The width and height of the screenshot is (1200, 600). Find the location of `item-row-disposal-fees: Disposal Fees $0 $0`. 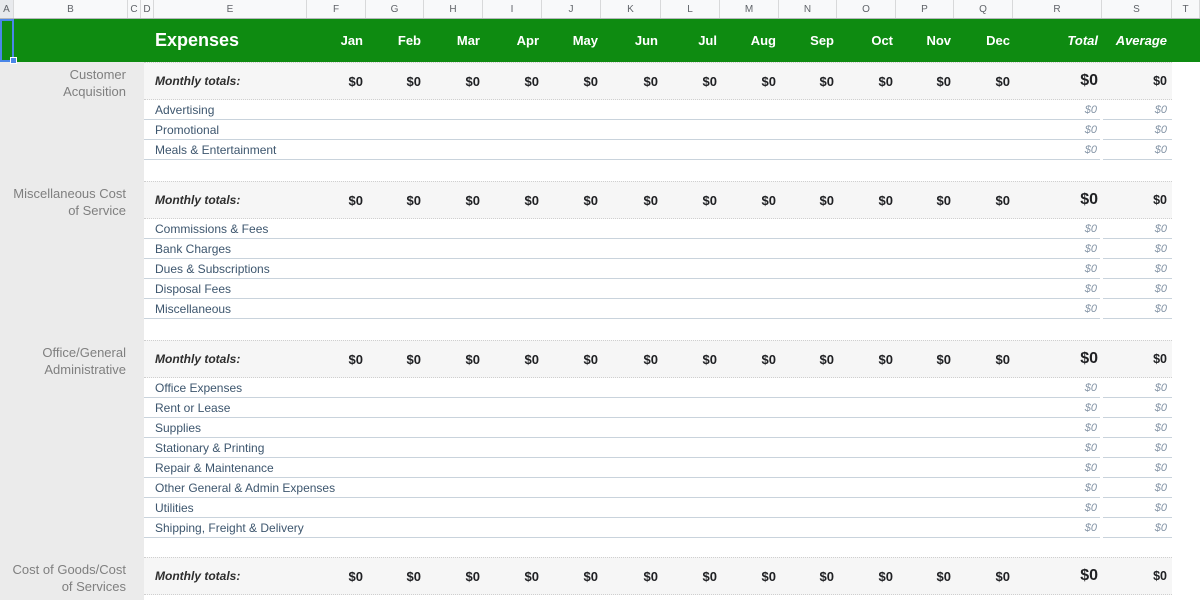

item-row-disposal-fees: Disposal Fees $0 $0 is located at coordinates (658, 289).